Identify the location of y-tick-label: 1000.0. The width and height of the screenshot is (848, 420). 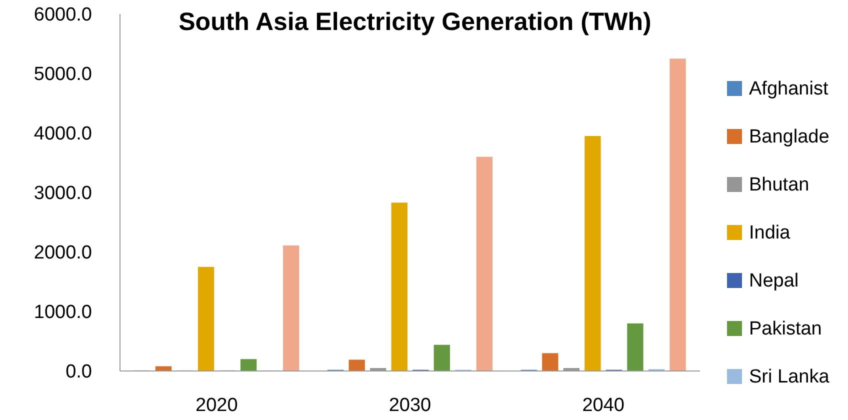
(63, 313).